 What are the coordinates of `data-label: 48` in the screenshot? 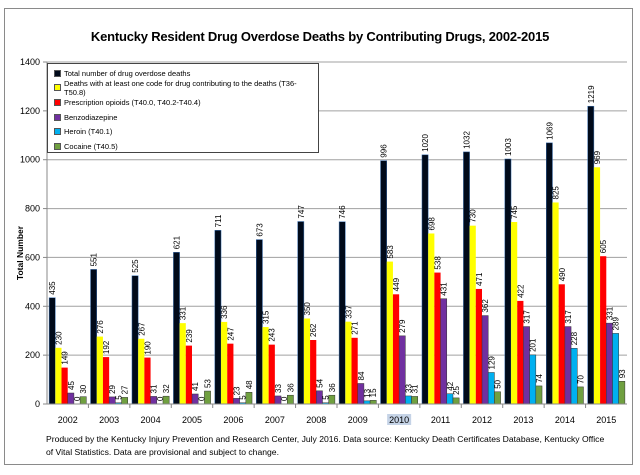 It's located at (249, 384).